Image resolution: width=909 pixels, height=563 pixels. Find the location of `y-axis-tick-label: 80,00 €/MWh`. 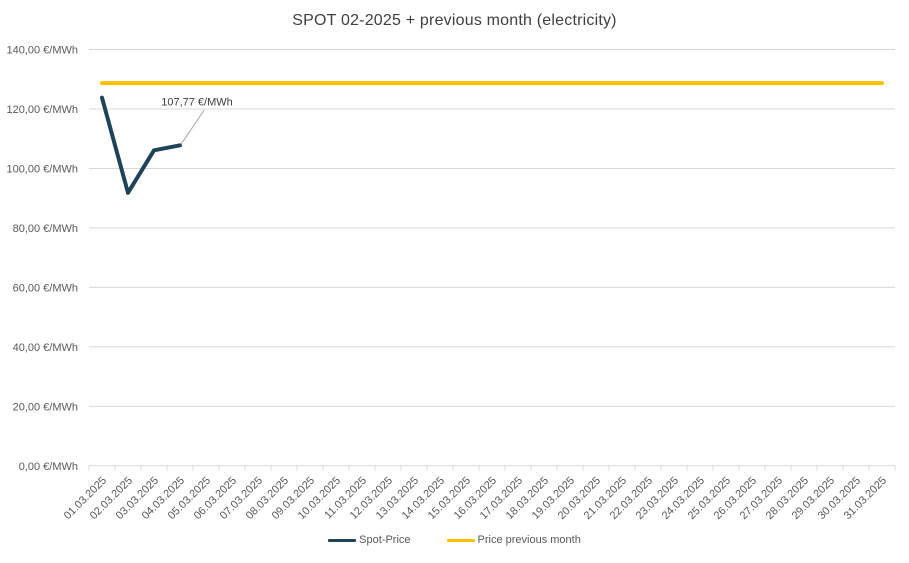

y-axis-tick-label: 80,00 €/MWh is located at coordinates (45, 229).